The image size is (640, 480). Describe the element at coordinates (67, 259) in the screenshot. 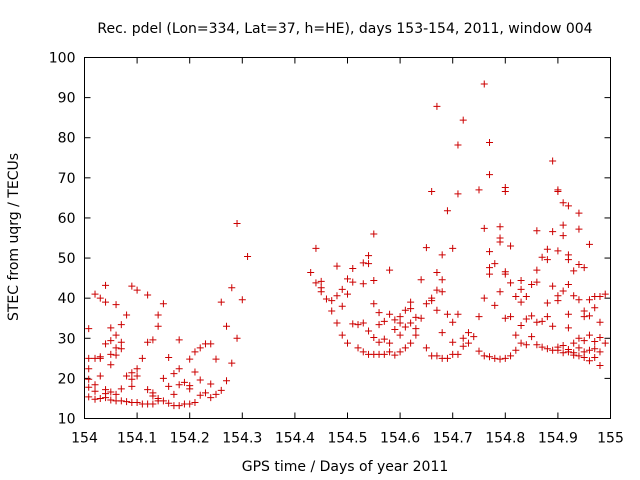

I see `y-tick-label: 50` at that location.